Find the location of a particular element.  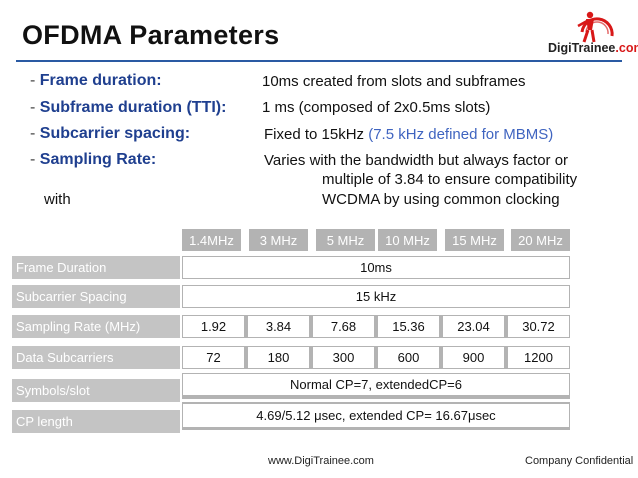

bullet-sampling-rate: - Sampling Rate: is located at coordinates (93, 160).